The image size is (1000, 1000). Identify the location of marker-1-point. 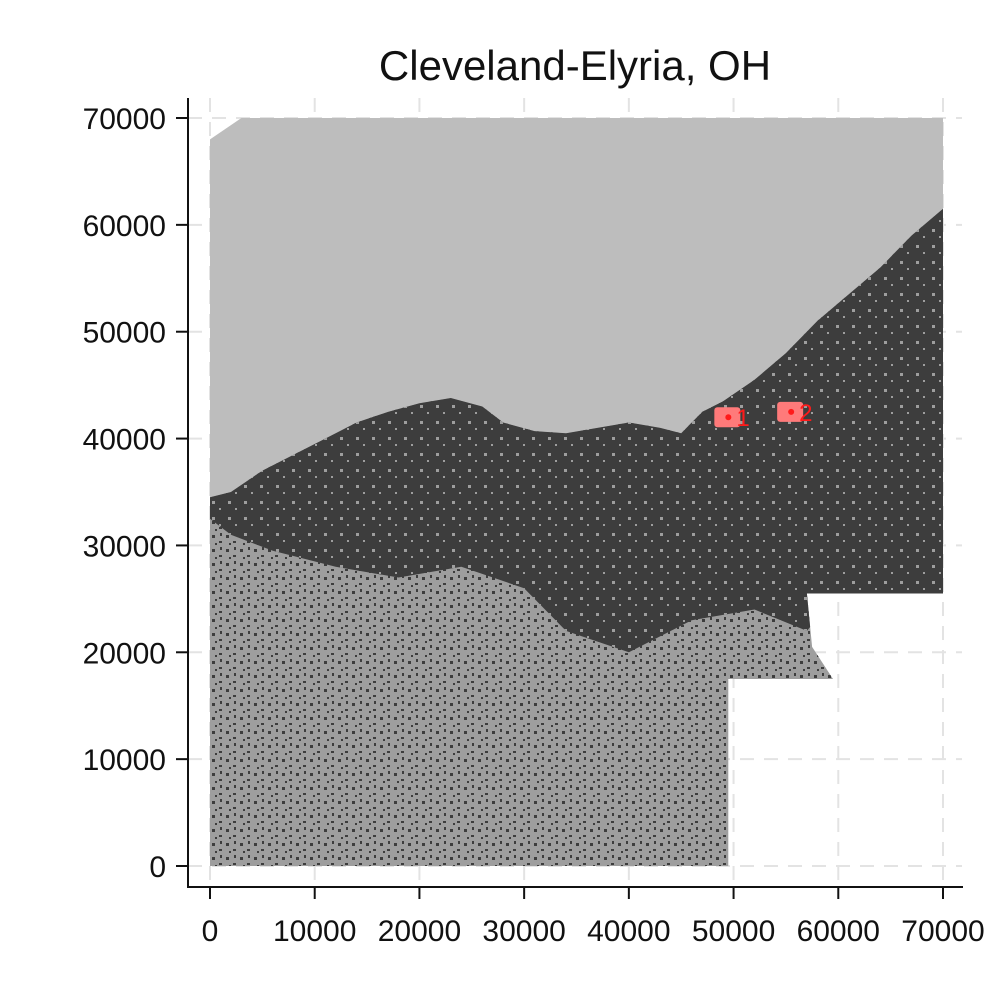
(728, 417).